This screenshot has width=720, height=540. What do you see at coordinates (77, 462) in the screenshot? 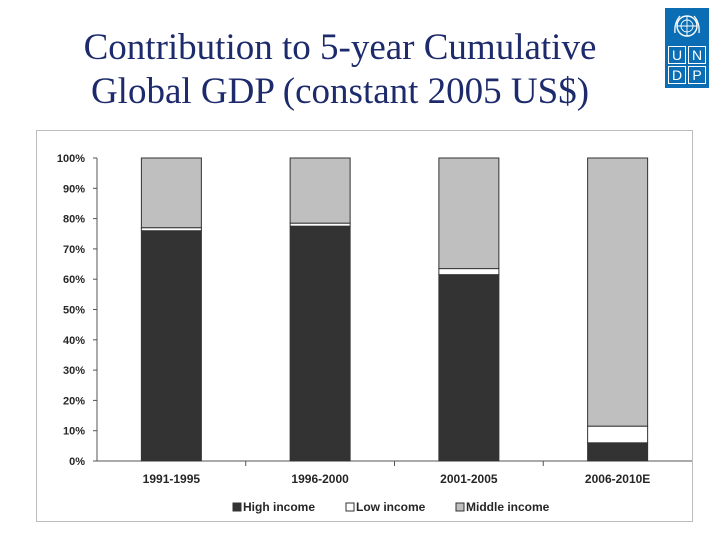
I see `y-tick-label: 0%` at bounding box center [77, 462].